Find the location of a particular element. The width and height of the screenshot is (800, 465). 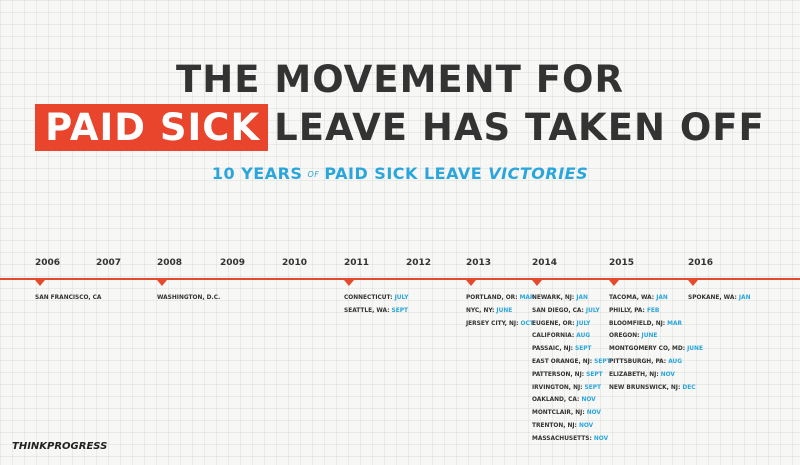

victory-entry: CALIFORNIA: AUG is located at coordinates (571, 335).